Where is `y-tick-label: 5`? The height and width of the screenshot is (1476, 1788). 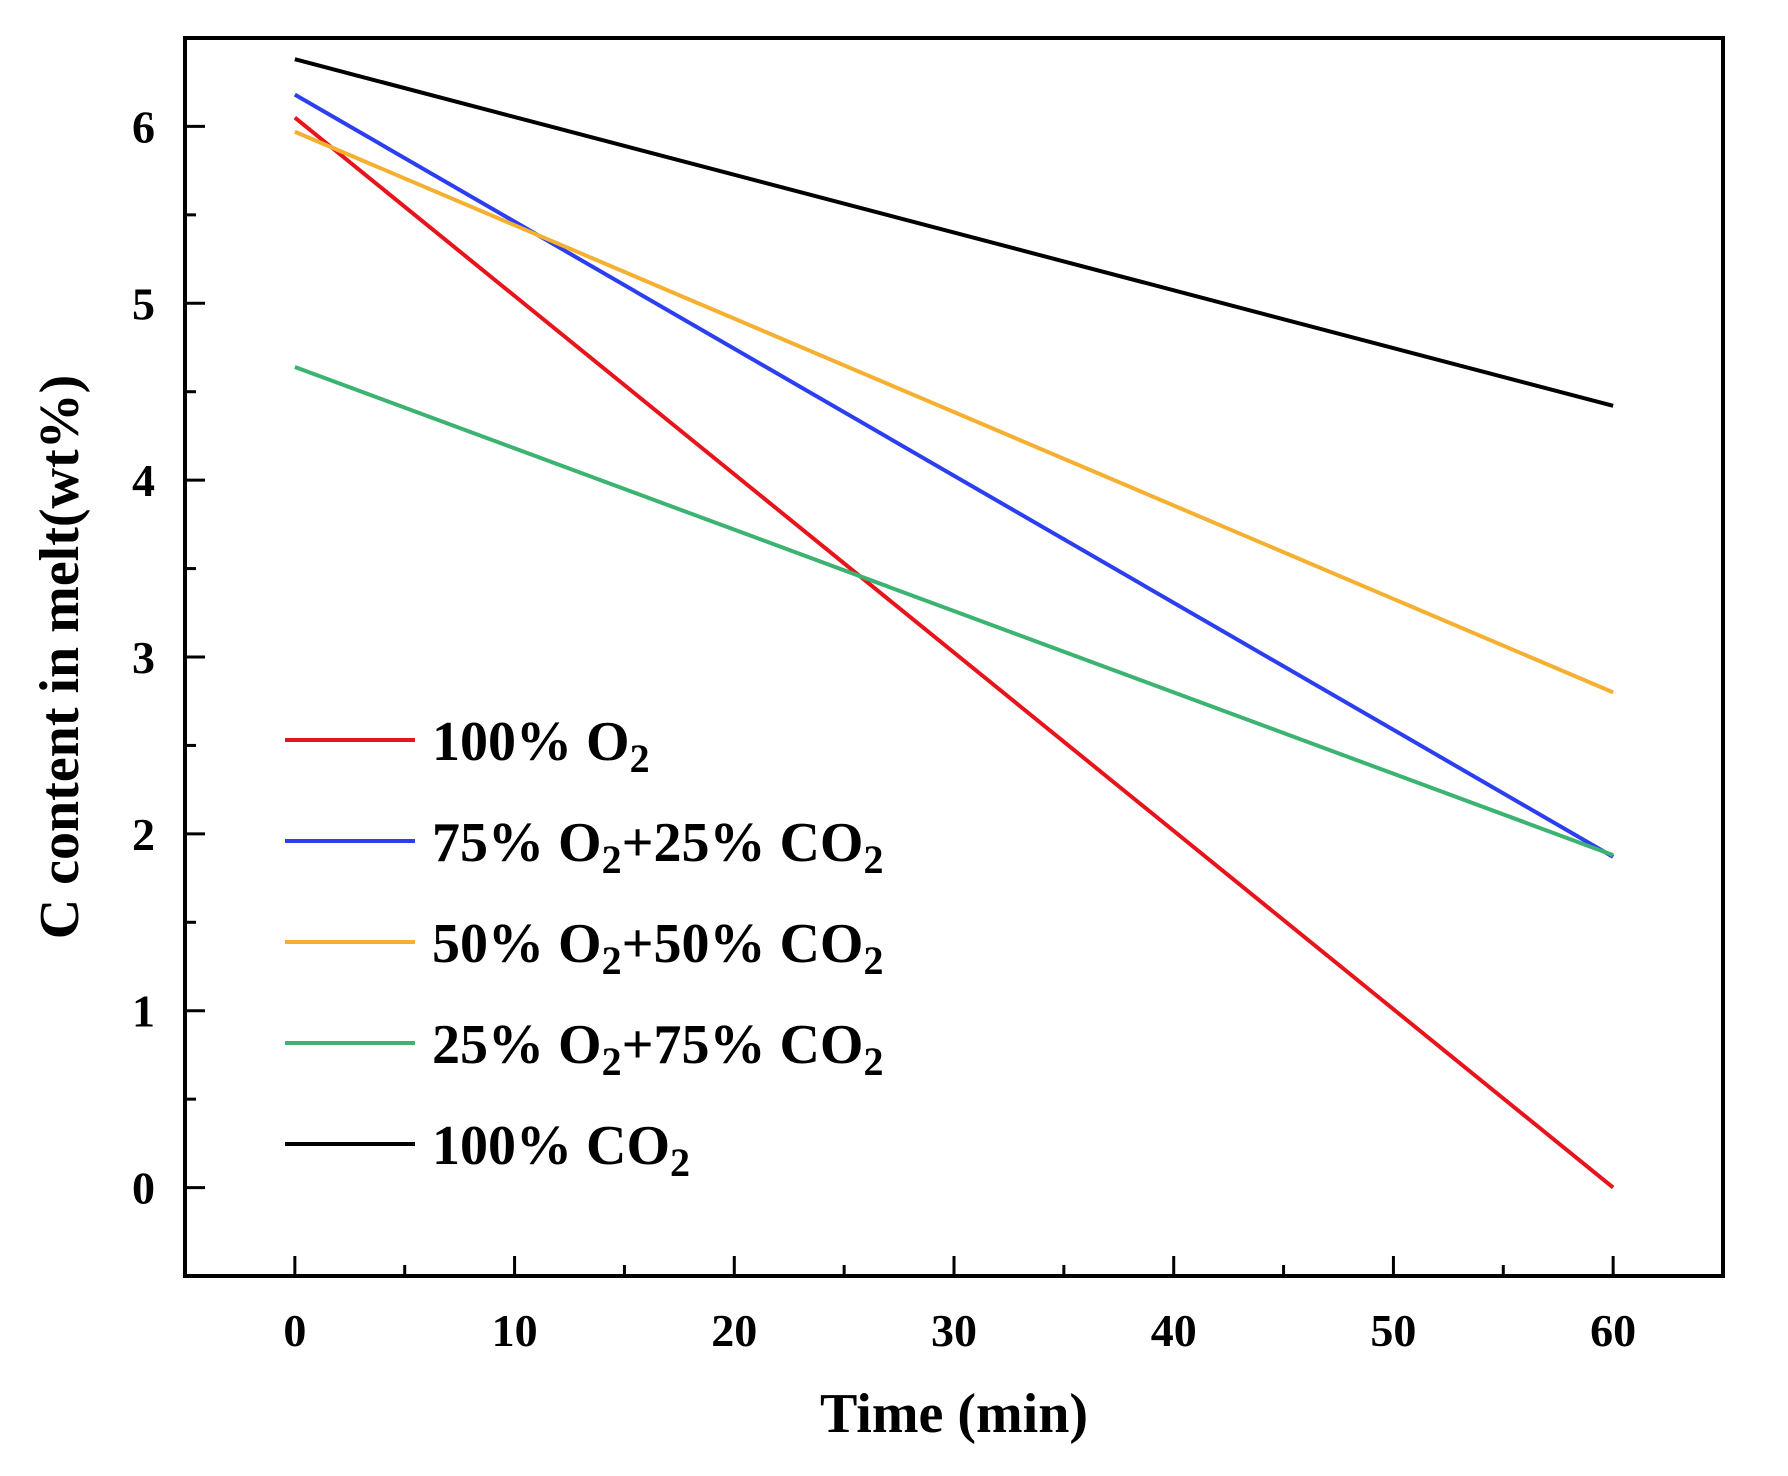 y-tick-label: 5 is located at coordinates (143, 303).